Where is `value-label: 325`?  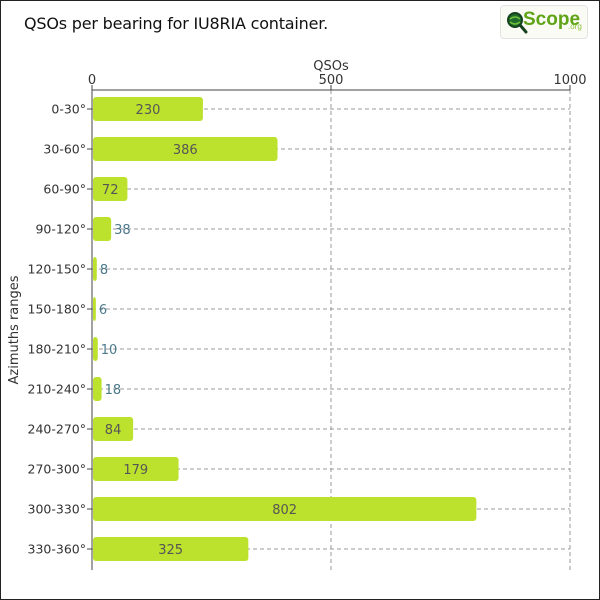
value-label: 325 is located at coordinates (170, 550).